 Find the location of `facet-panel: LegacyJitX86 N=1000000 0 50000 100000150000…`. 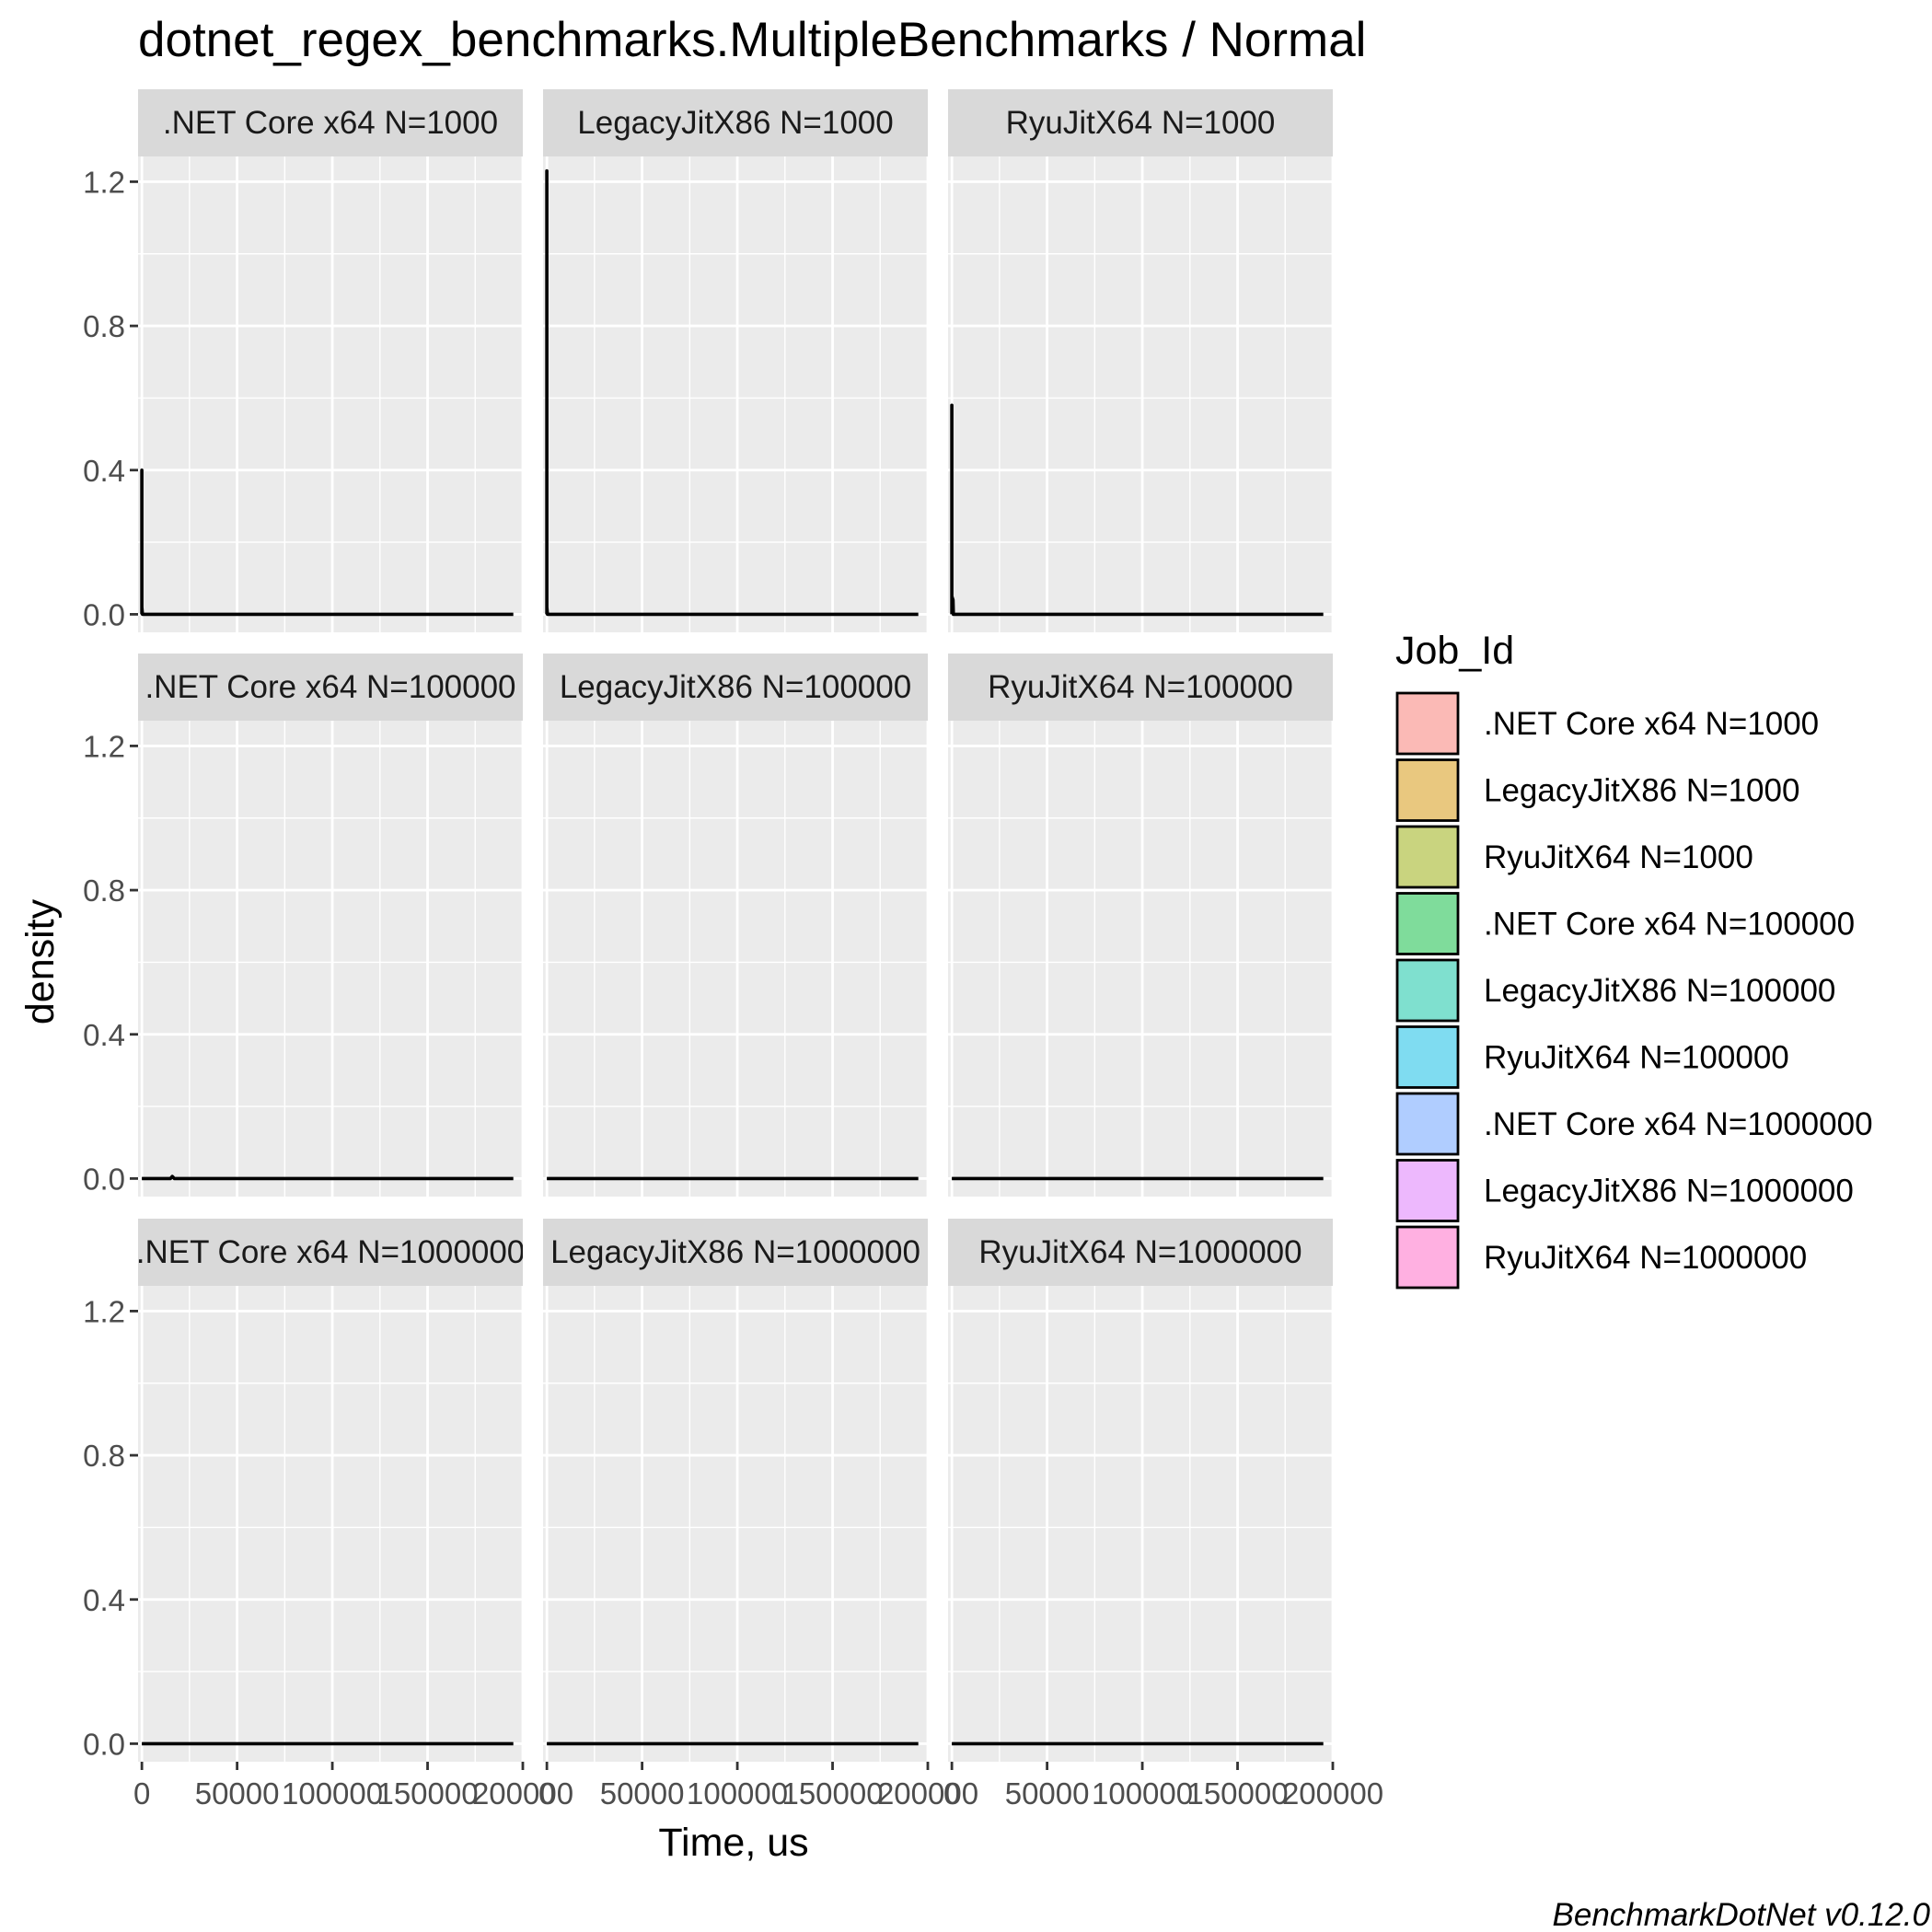

facet-panel: LegacyJitX86 N=1000000 0 50000 100000150000… is located at coordinates (758, 1515).